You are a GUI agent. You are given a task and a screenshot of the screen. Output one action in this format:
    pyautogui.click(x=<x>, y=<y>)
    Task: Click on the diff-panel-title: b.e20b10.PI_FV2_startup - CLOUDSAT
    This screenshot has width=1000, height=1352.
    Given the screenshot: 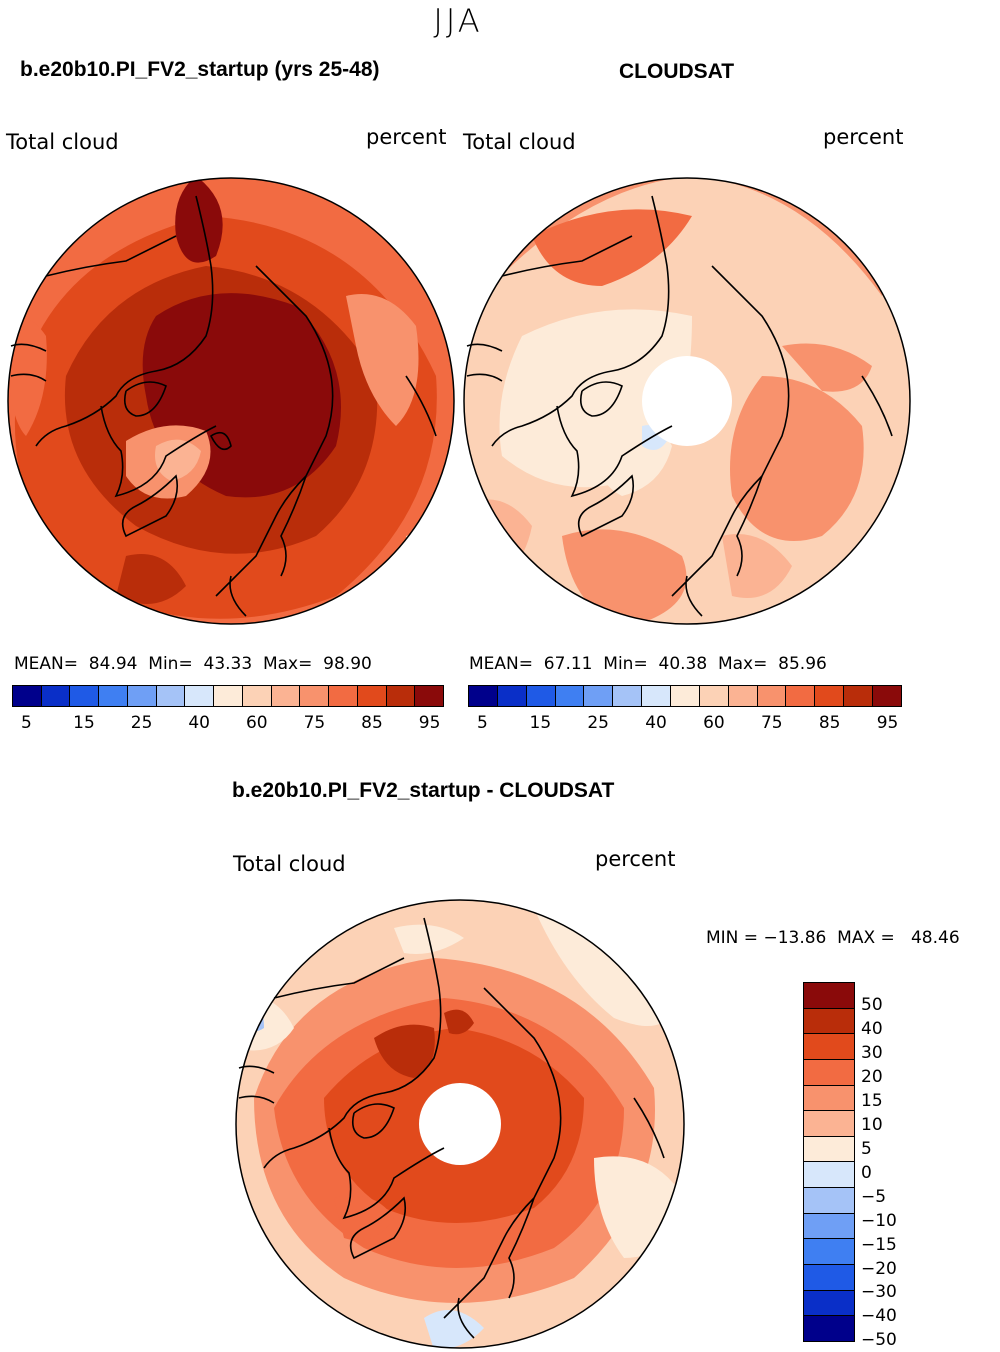 What is the action you would take?
    pyautogui.click(x=423, y=790)
    